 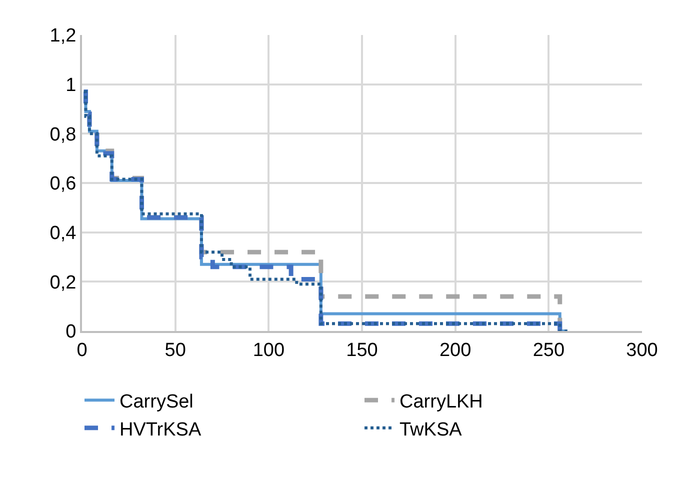 I want to click on legend-label: HVTrKSA, so click(x=161, y=429).